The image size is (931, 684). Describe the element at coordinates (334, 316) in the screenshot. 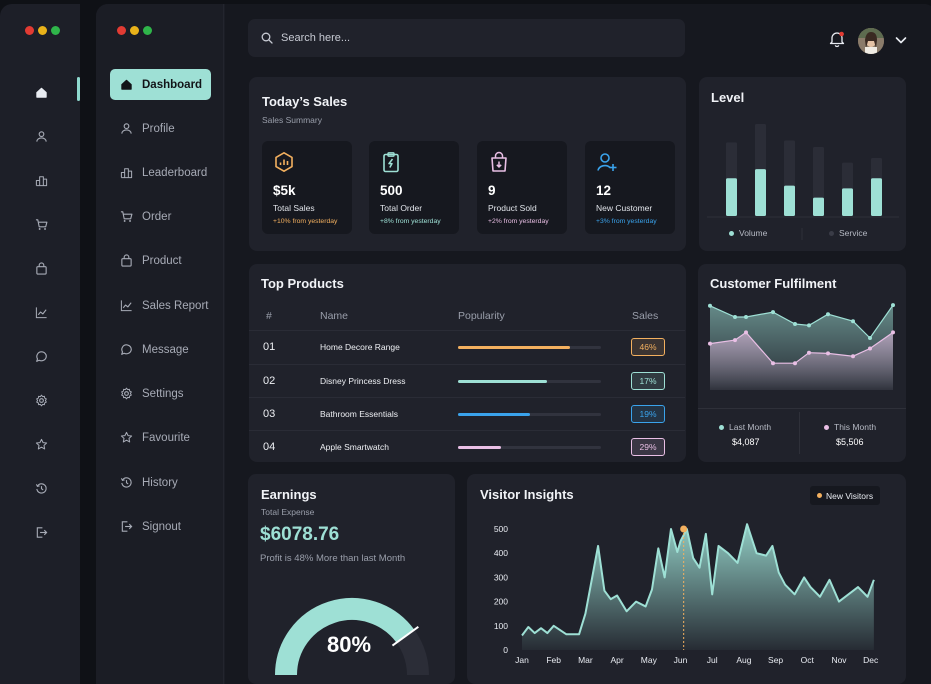

I see `col-header-name: Name` at that location.